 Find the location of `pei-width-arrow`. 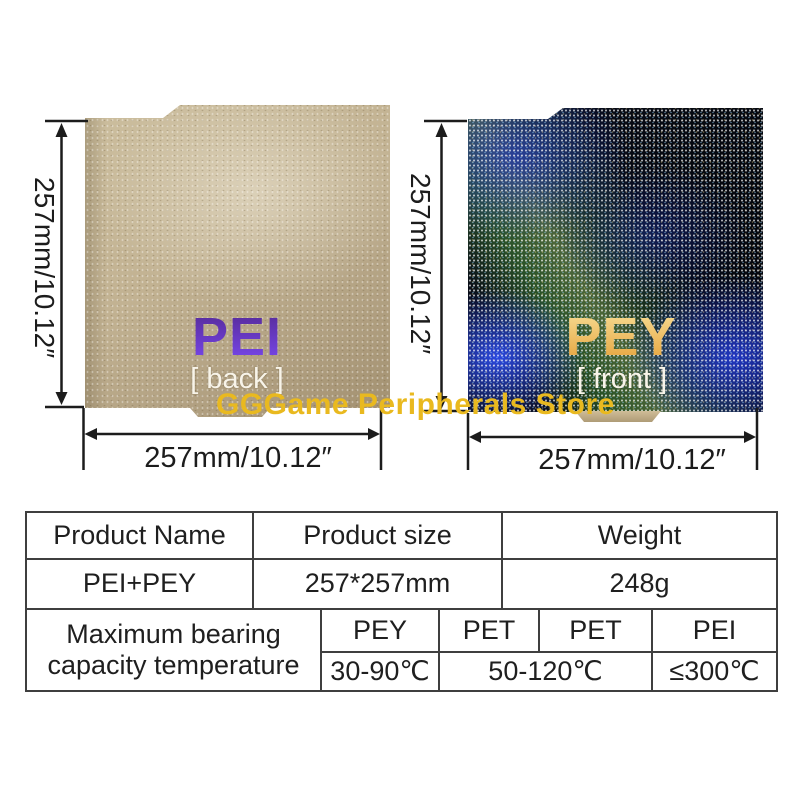

pei-width-arrow is located at coordinates (232, 439).